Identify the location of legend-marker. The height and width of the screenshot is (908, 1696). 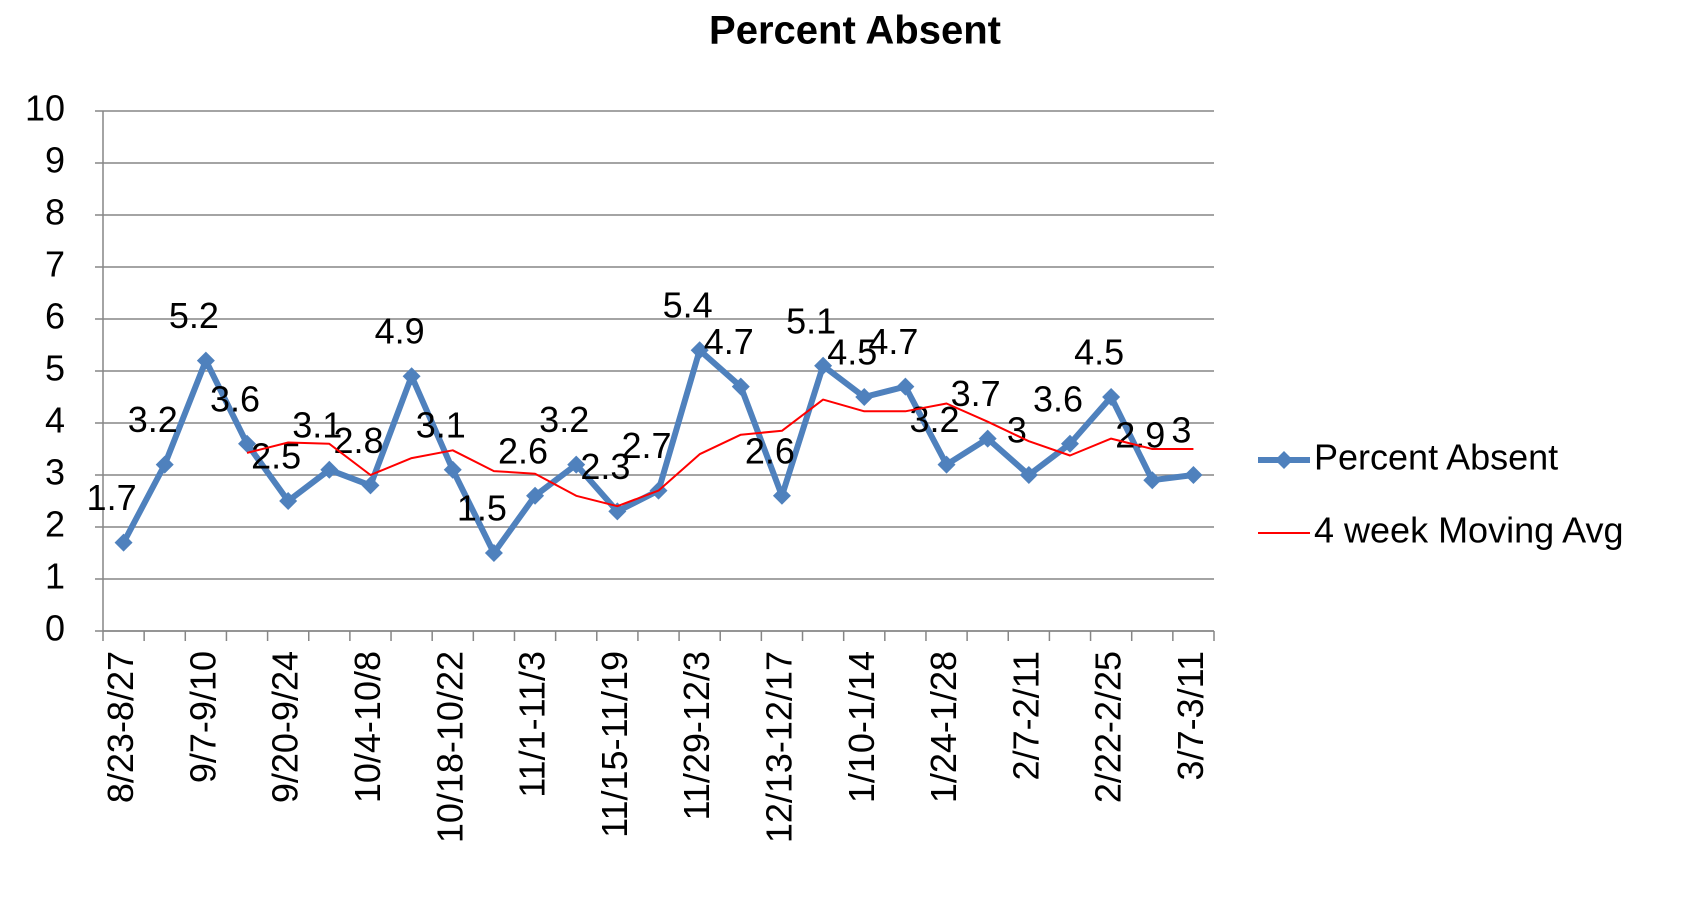
(1284, 460).